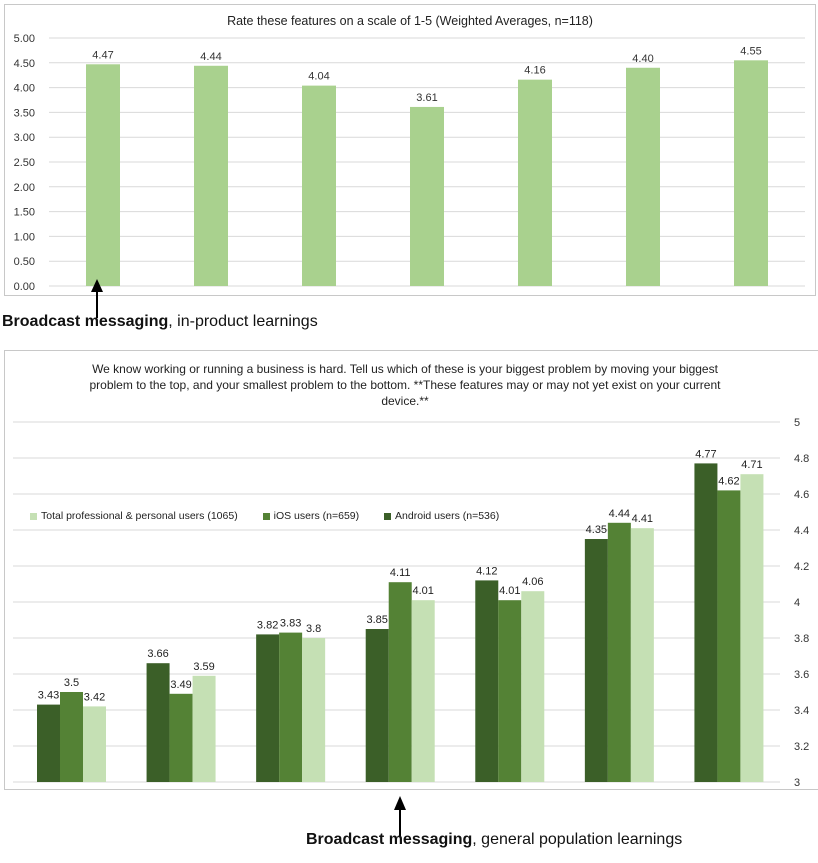 Image resolution: width=818 pixels, height=863 pixels. I want to click on legend-label: iOS users (n=659), so click(316, 516).